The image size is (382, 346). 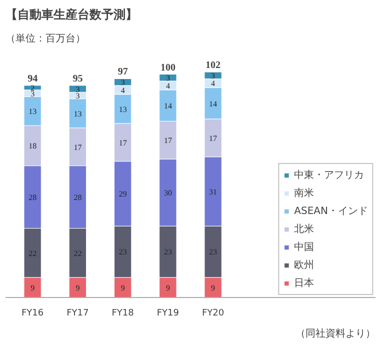 I want to click on total-label: 97, so click(x=123, y=72).